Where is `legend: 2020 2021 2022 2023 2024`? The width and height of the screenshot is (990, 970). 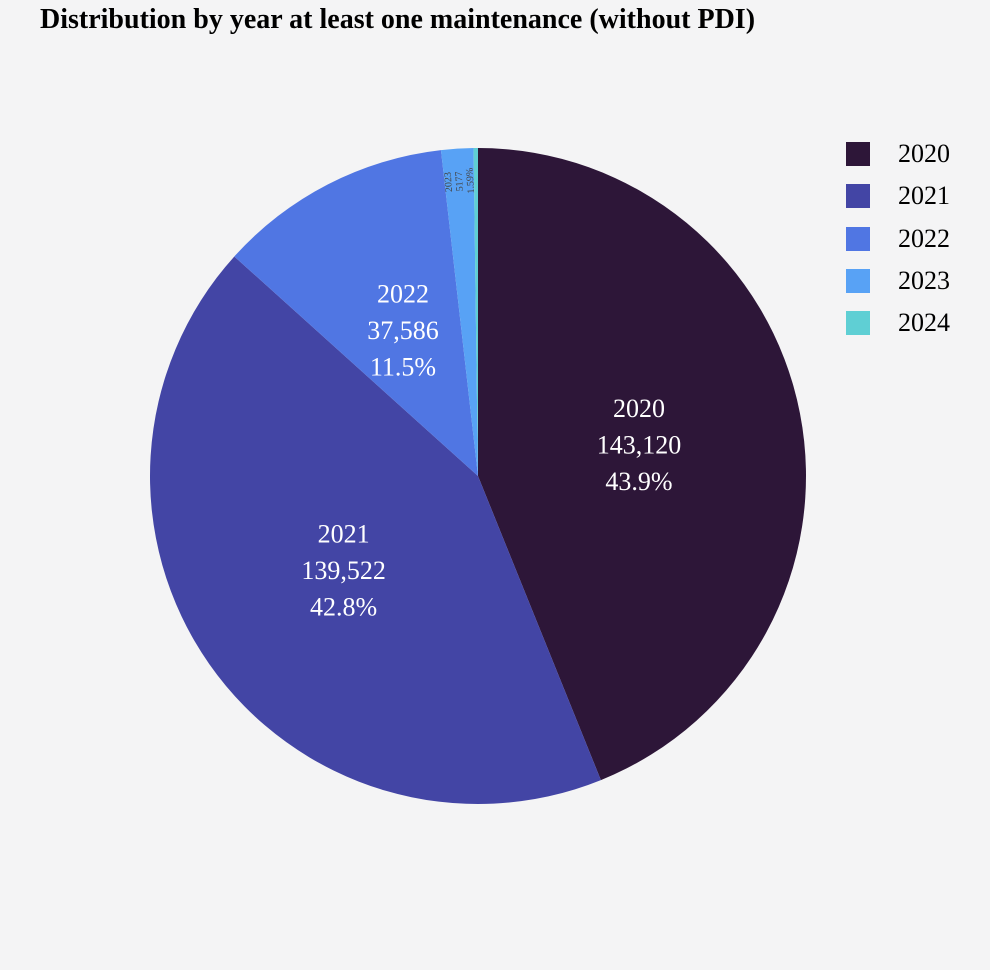 legend: 2020 2021 2022 2023 2024 is located at coordinates (898, 238).